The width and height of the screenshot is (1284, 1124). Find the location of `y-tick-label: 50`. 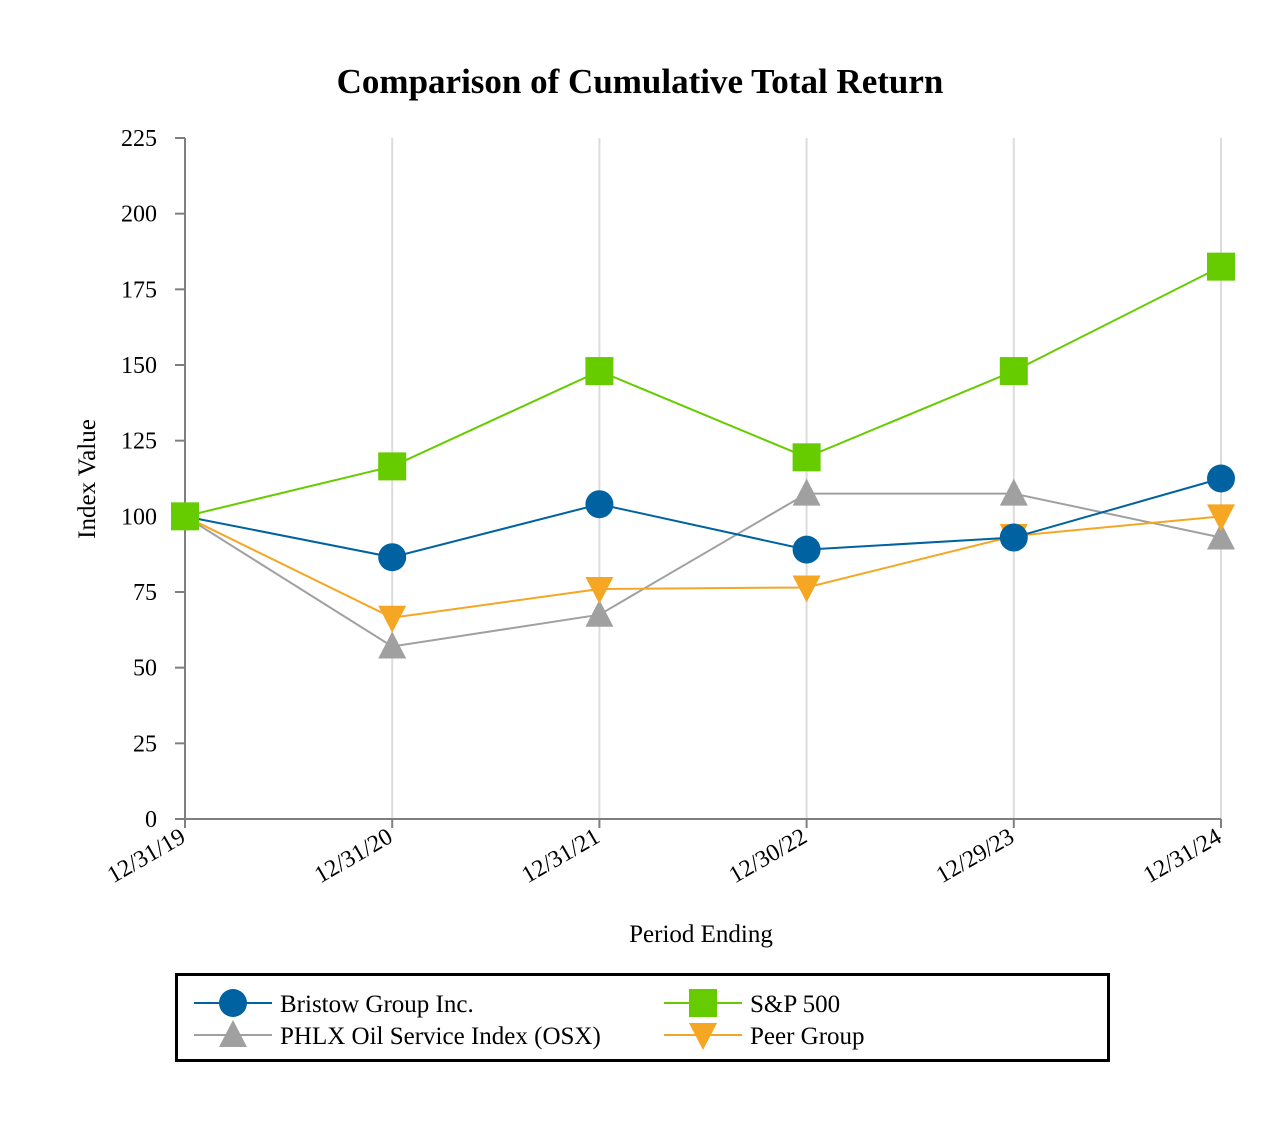

y-tick-label: 50 is located at coordinates (145, 669).